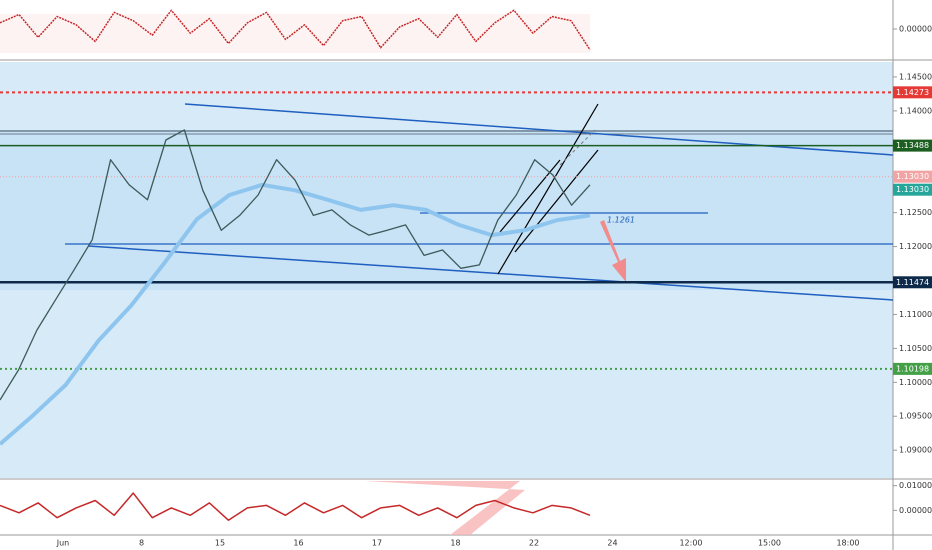 The image size is (932, 550). I want to click on y-tick-label: 1.14000, so click(915, 110).